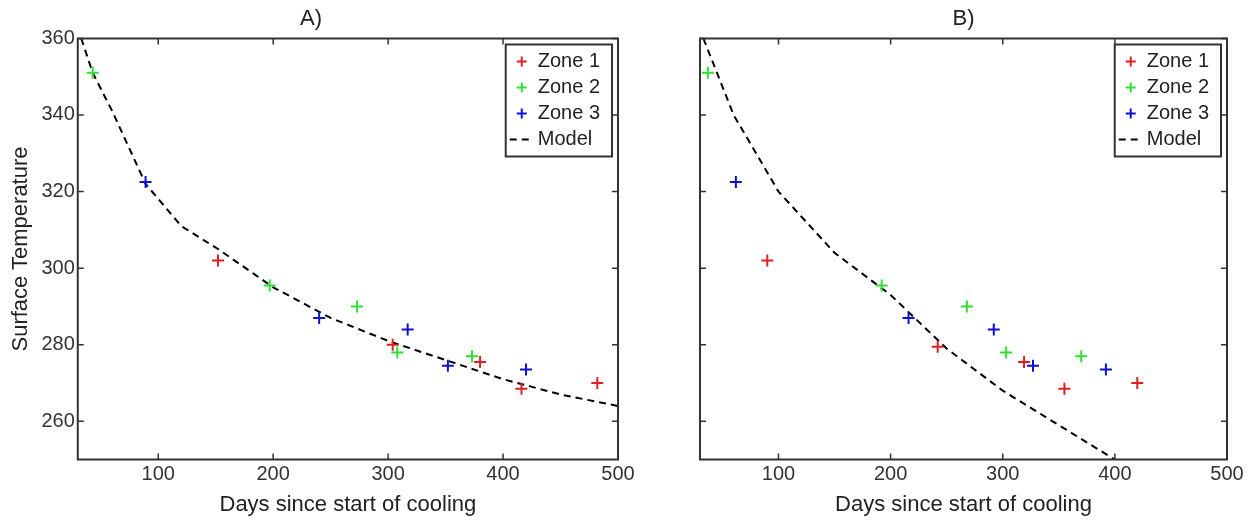  I want to click on y-tick-label: 360, so click(58, 36).